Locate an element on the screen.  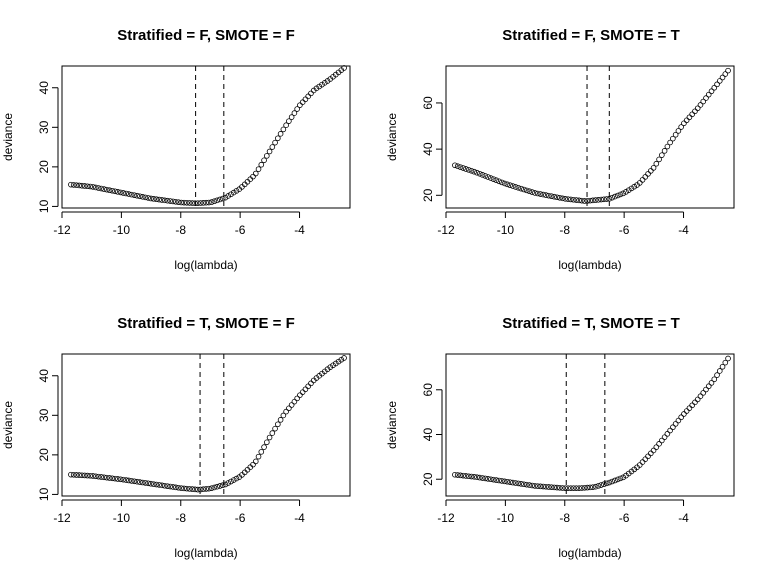
y-tick-label: 40 is located at coordinates (428, 149).